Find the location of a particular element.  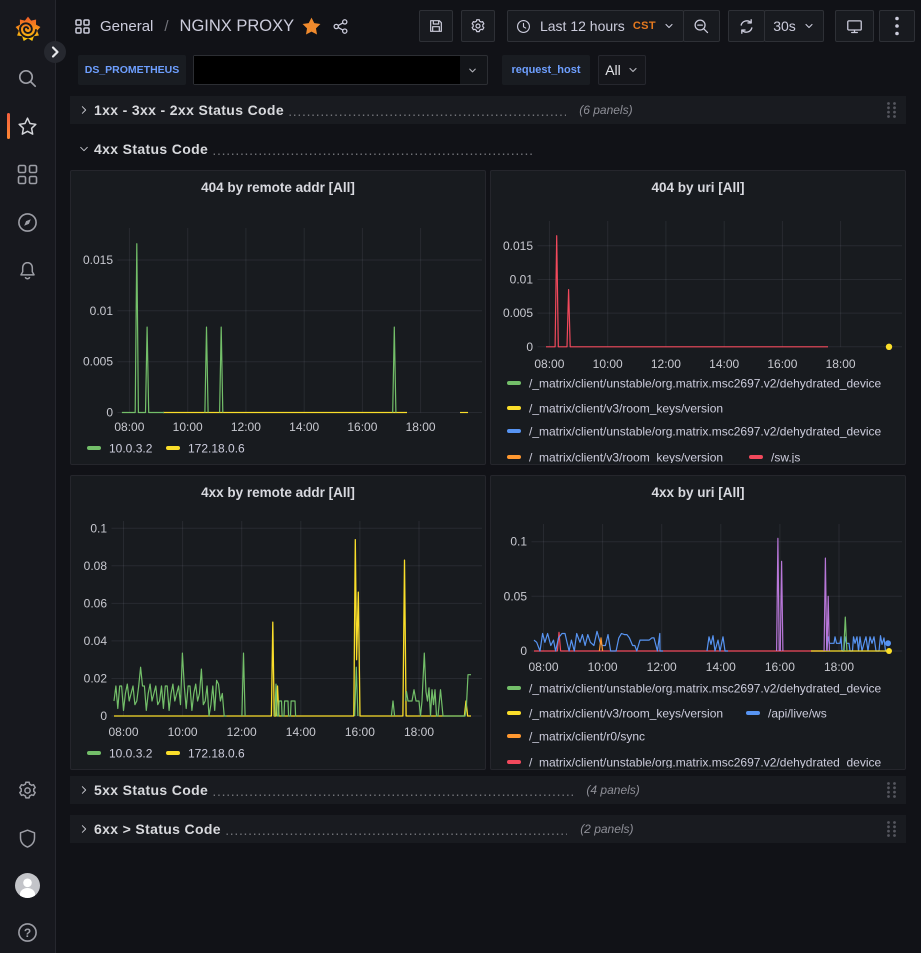

svg-text: 4xx by remote addr [All] is located at coordinates (278, 492).